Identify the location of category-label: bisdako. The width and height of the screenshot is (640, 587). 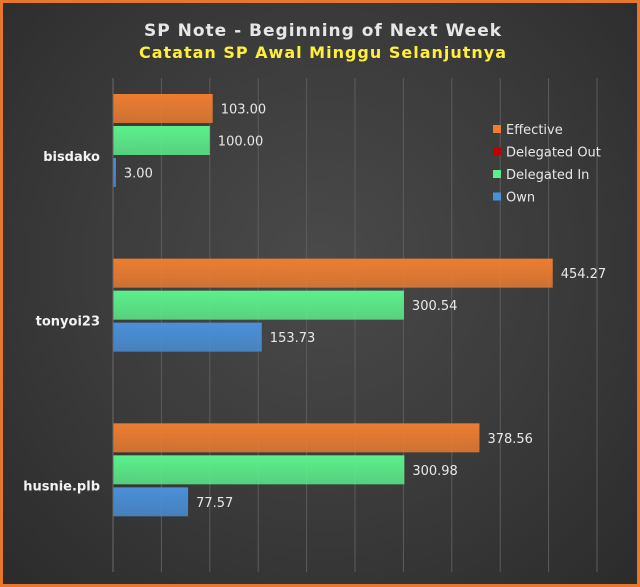
(71, 157).